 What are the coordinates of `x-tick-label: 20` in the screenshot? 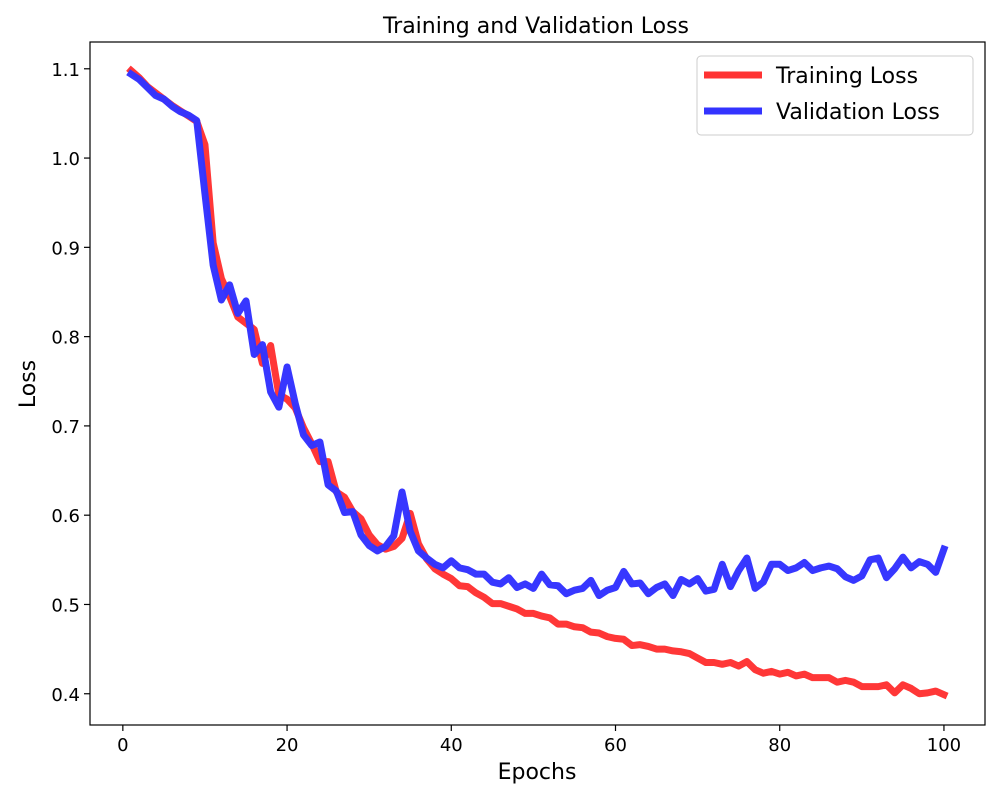 It's located at (287, 745).